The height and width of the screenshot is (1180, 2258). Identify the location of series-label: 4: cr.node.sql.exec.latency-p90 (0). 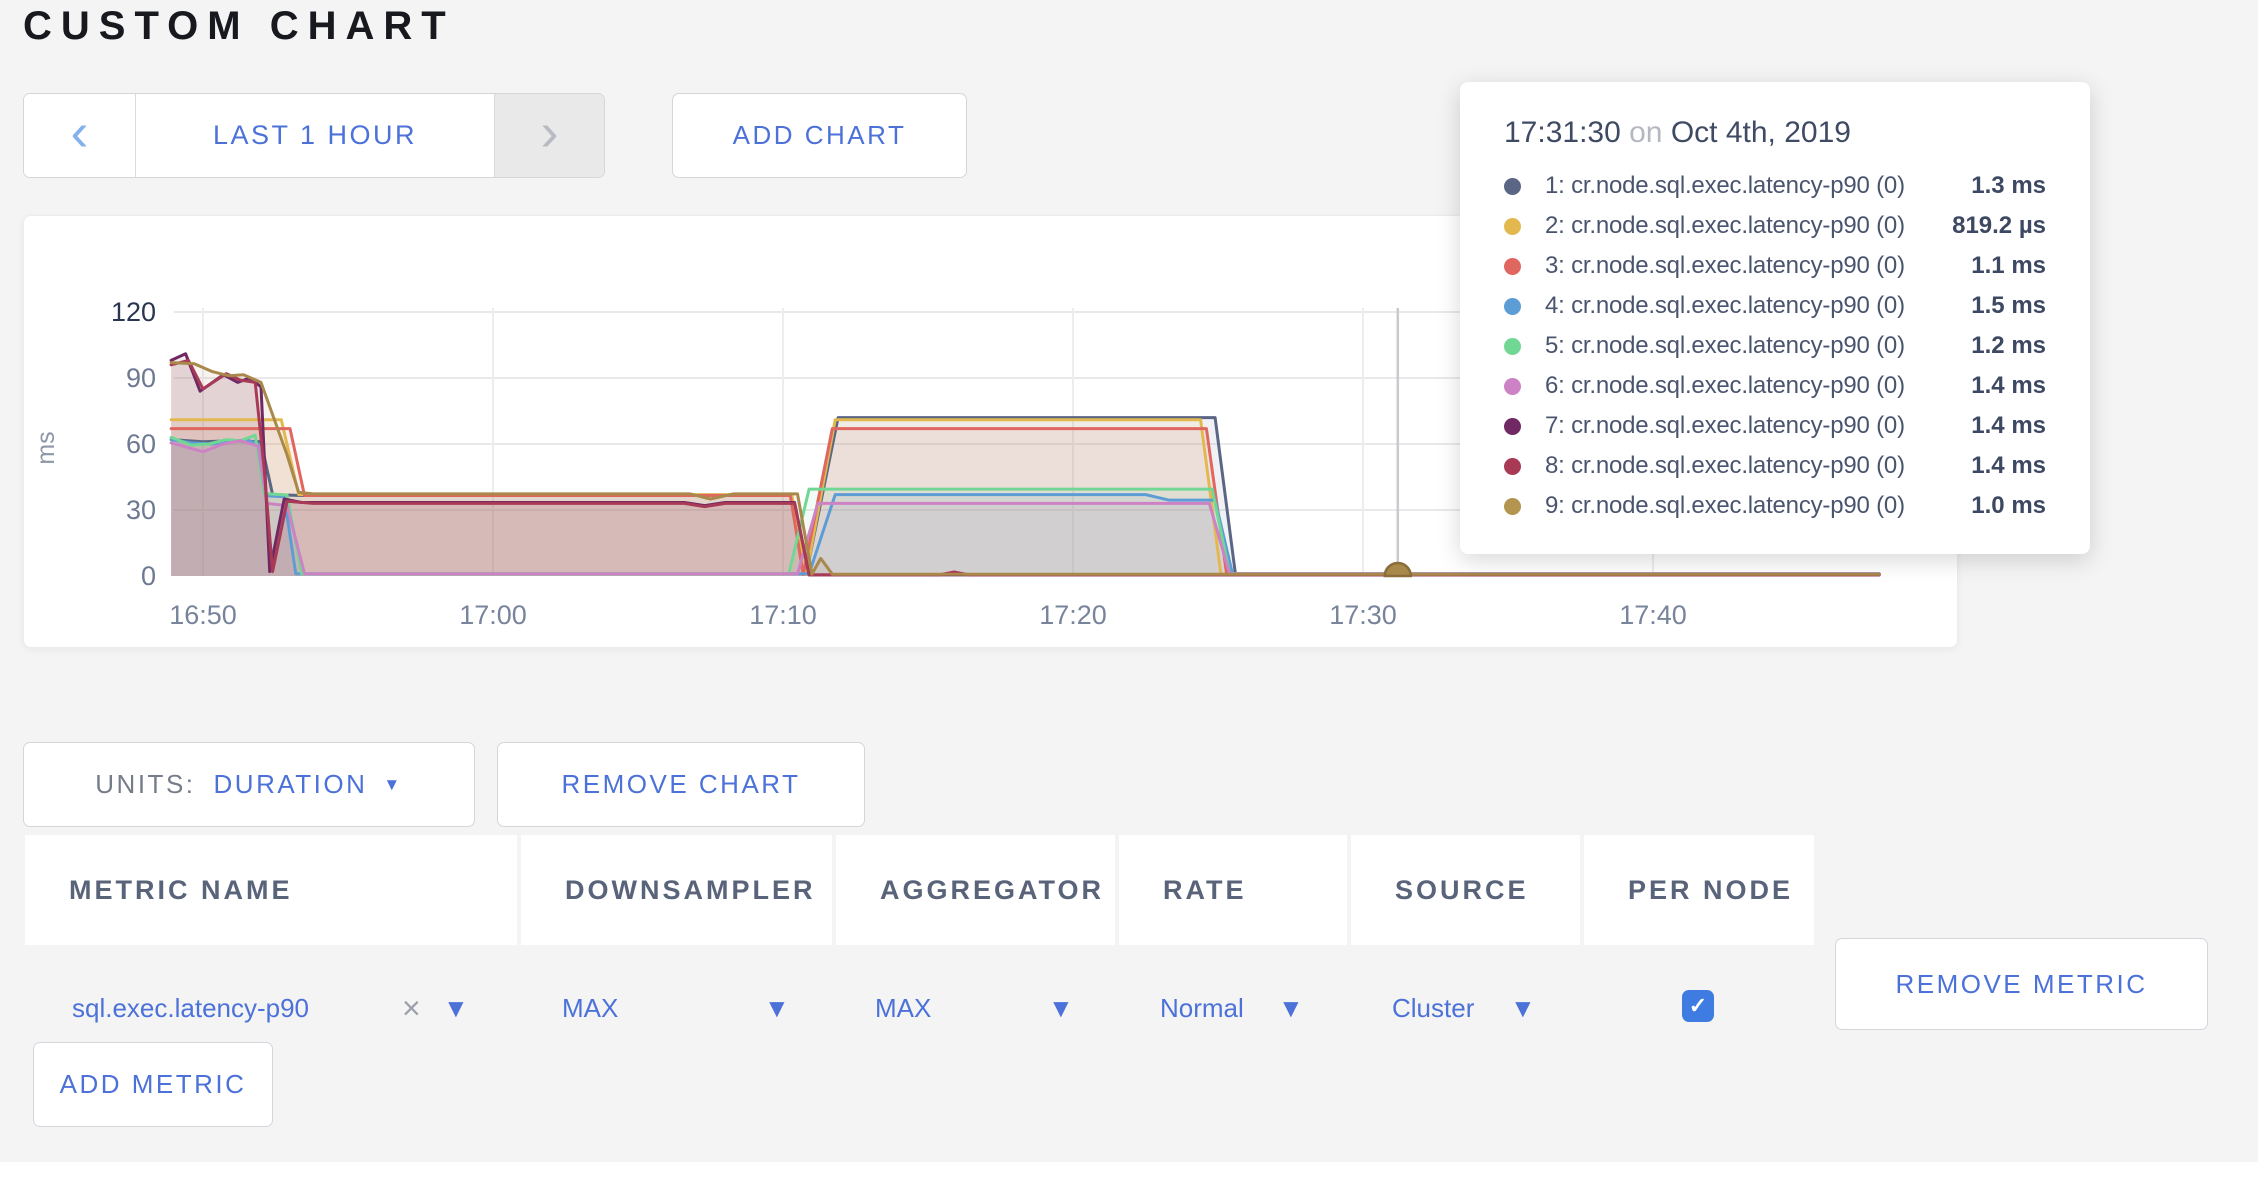
(1725, 305).